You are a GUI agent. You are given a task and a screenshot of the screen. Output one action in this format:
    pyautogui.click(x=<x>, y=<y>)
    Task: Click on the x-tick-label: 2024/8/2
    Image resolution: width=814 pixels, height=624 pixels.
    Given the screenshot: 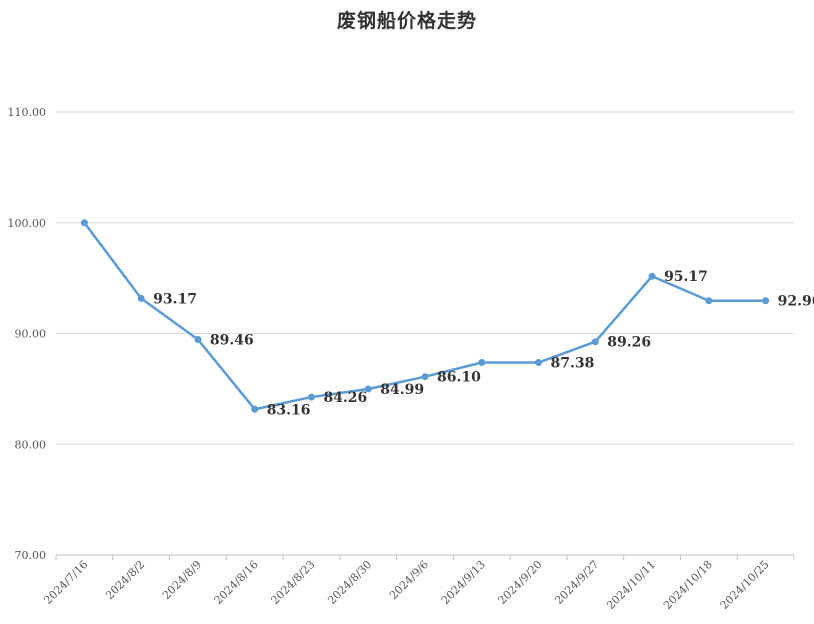 What is the action you would take?
    pyautogui.click(x=125, y=580)
    